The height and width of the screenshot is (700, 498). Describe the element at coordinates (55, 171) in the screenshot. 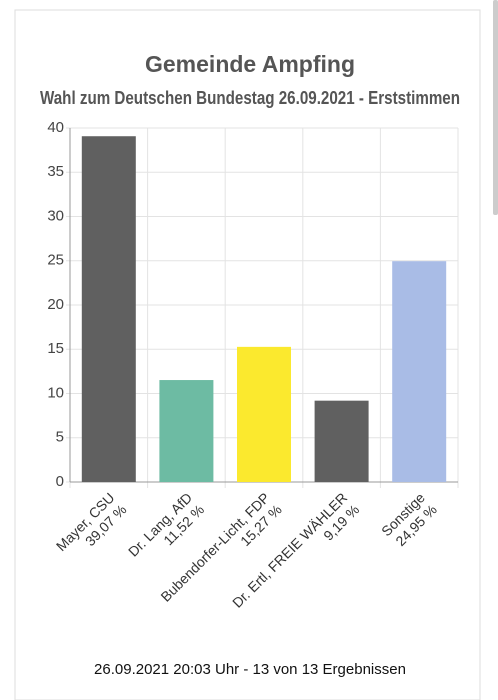

I see `y-tick-label: 35` at that location.